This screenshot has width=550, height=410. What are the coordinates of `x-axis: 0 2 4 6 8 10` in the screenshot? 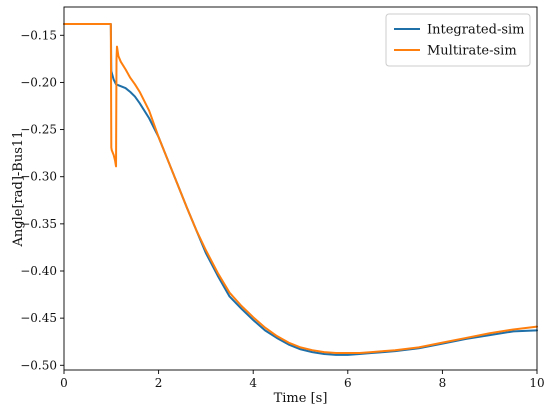 It's located at (302, 380).